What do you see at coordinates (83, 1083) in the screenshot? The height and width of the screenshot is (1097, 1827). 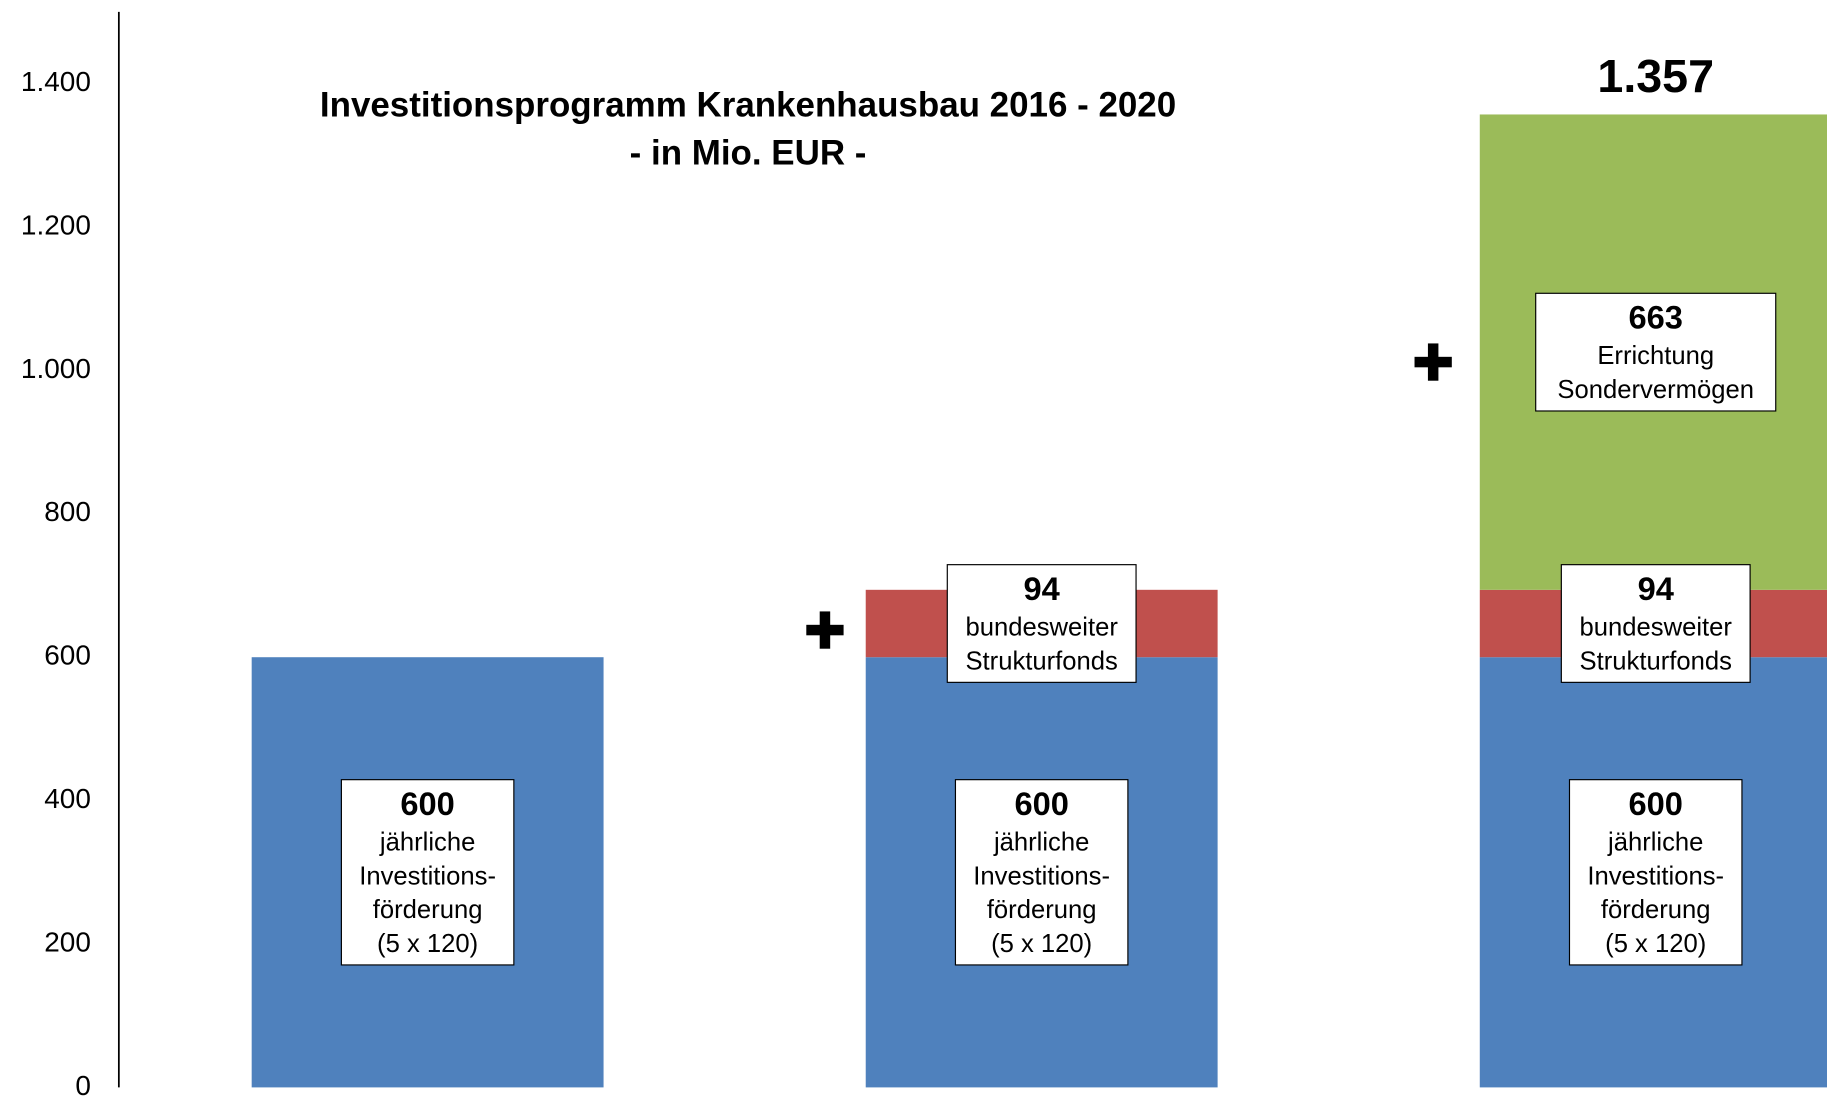 I see `y-tick-label: 0` at bounding box center [83, 1083].